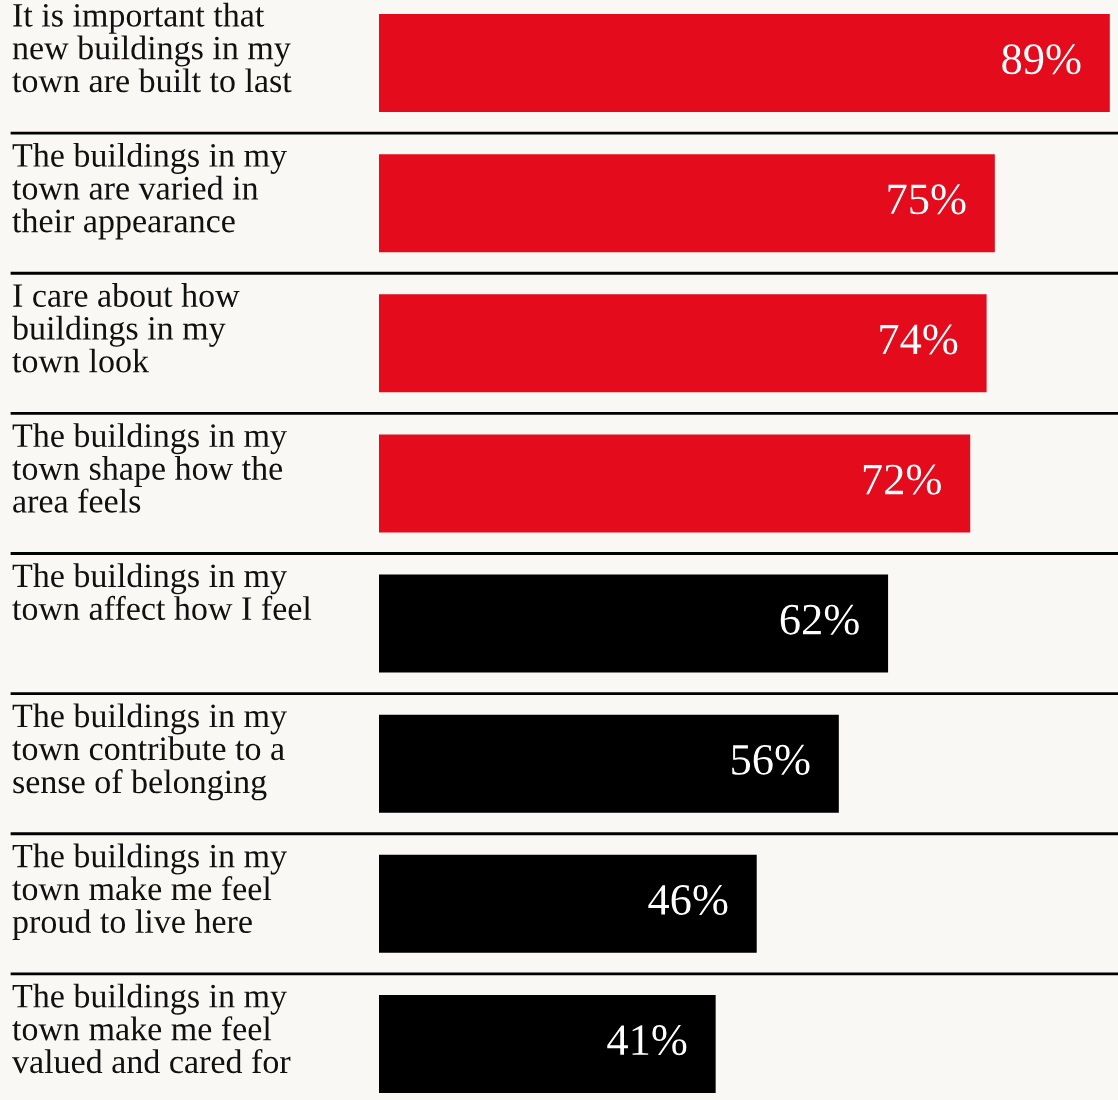  I want to click on y-tick-label: The buildings in my town make me feel proud to live here, so click(149, 892).